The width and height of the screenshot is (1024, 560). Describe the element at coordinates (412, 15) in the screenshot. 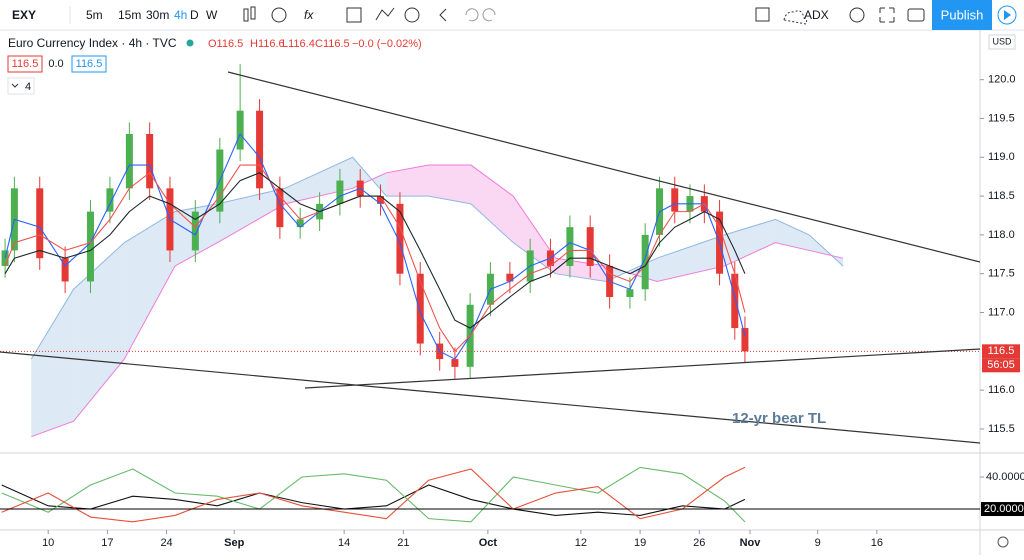

I see `alert-icon` at that location.